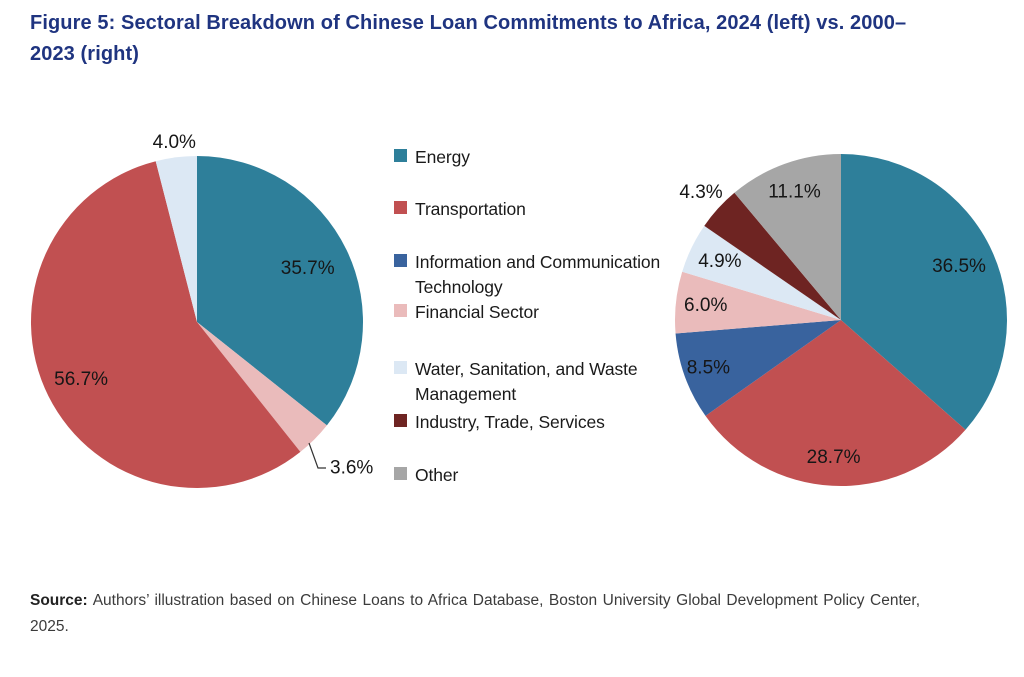  What do you see at coordinates (85, 54) in the screenshot?
I see `figure-title-line2: 2023 (right)` at bounding box center [85, 54].